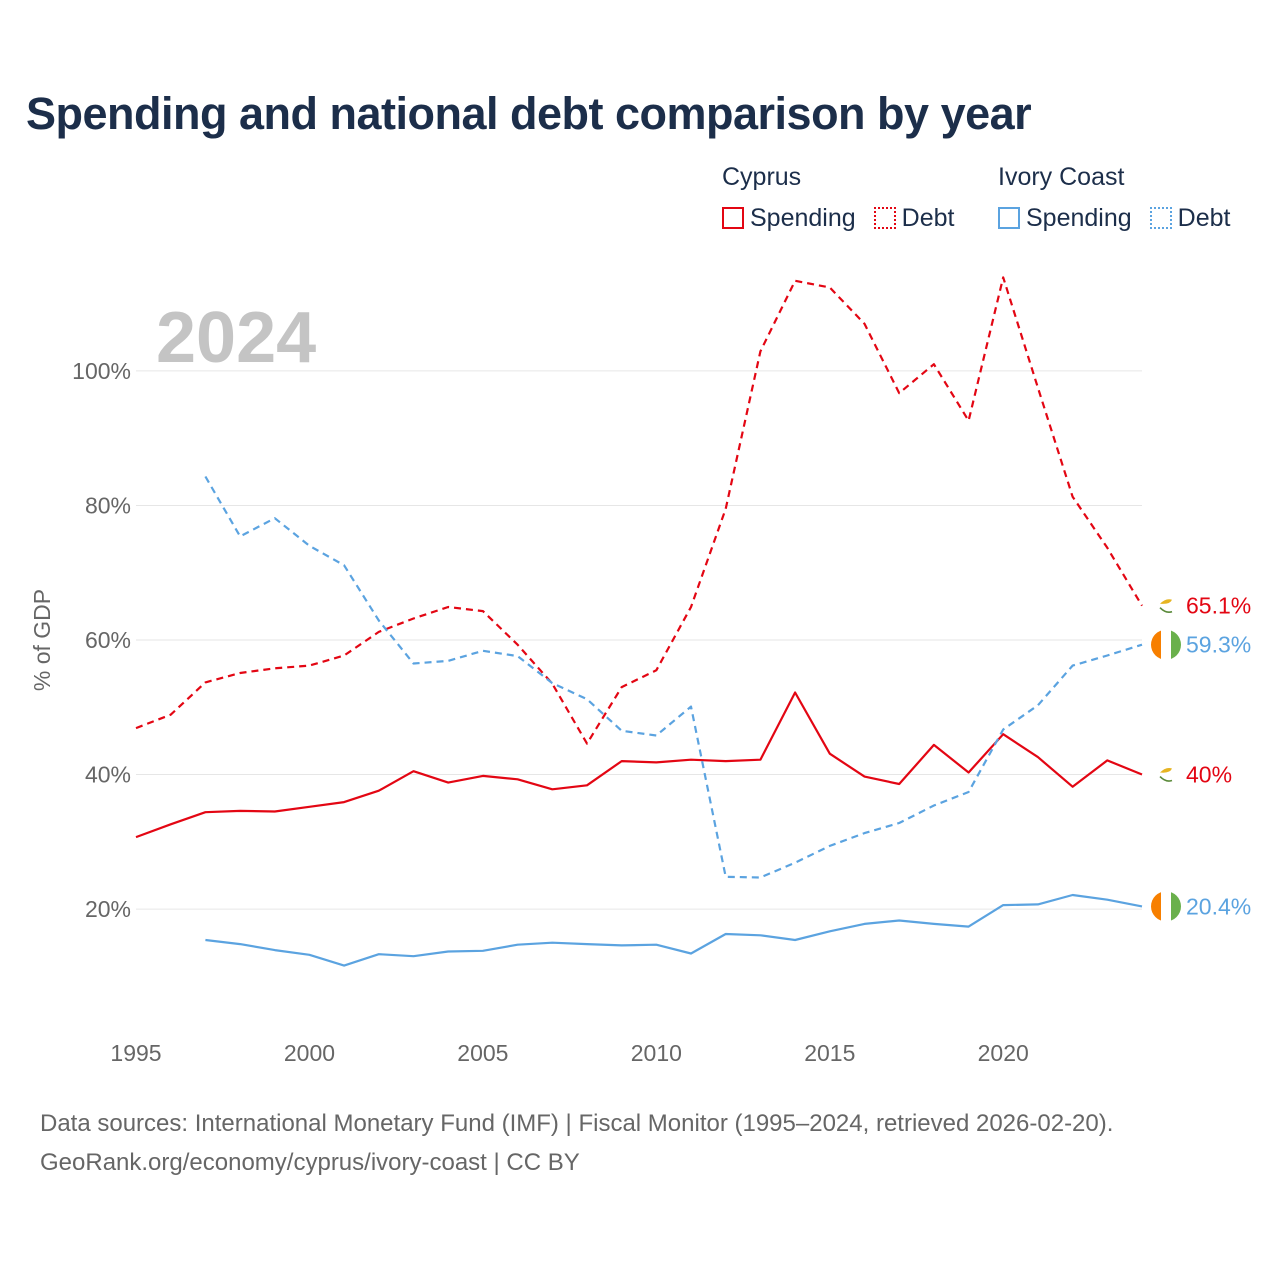 The height and width of the screenshot is (1280, 1280). What do you see at coordinates (569, 1053) in the screenshot?
I see `x-axis-ticks: 1995 2000 2005 2010 2015 2020` at bounding box center [569, 1053].